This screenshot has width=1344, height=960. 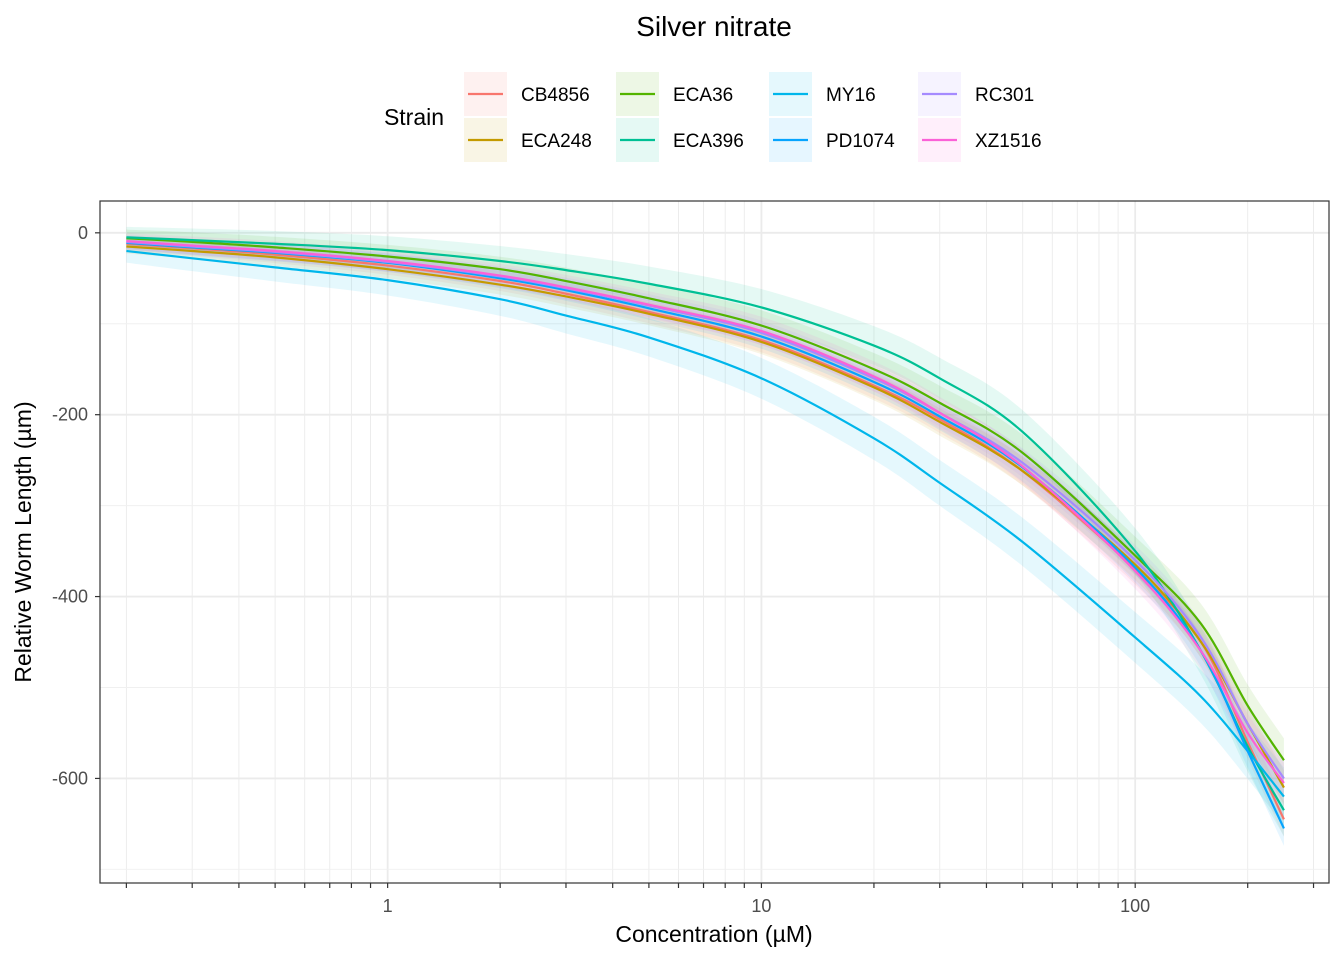 I want to click on legend-item-PD1074: PD1074, so click(x=832, y=140).